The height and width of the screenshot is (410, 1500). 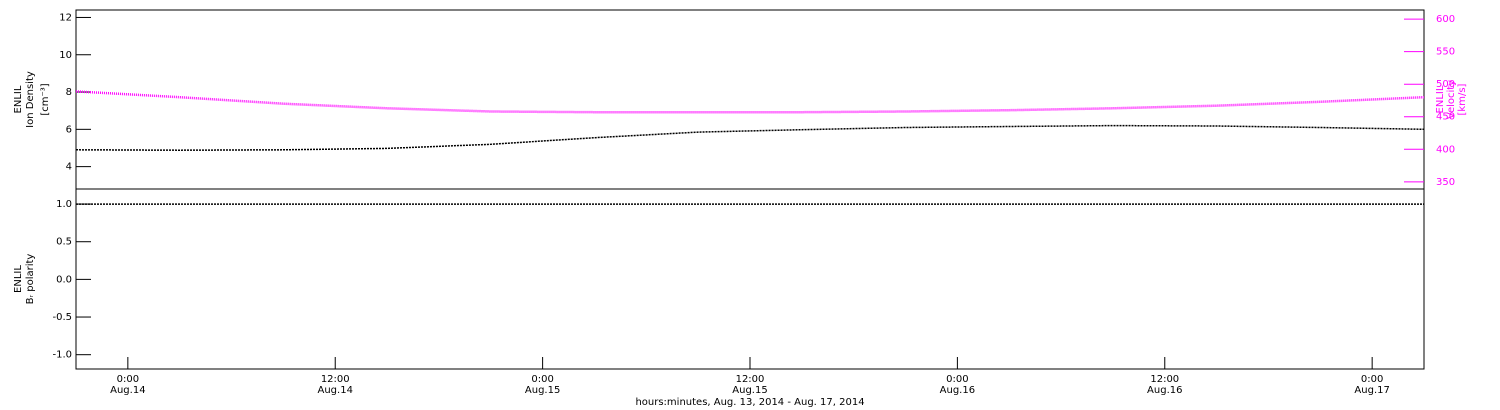 What do you see at coordinates (1445, 52) in the screenshot?
I see `y2-tick-label: 550` at bounding box center [1445, 52].